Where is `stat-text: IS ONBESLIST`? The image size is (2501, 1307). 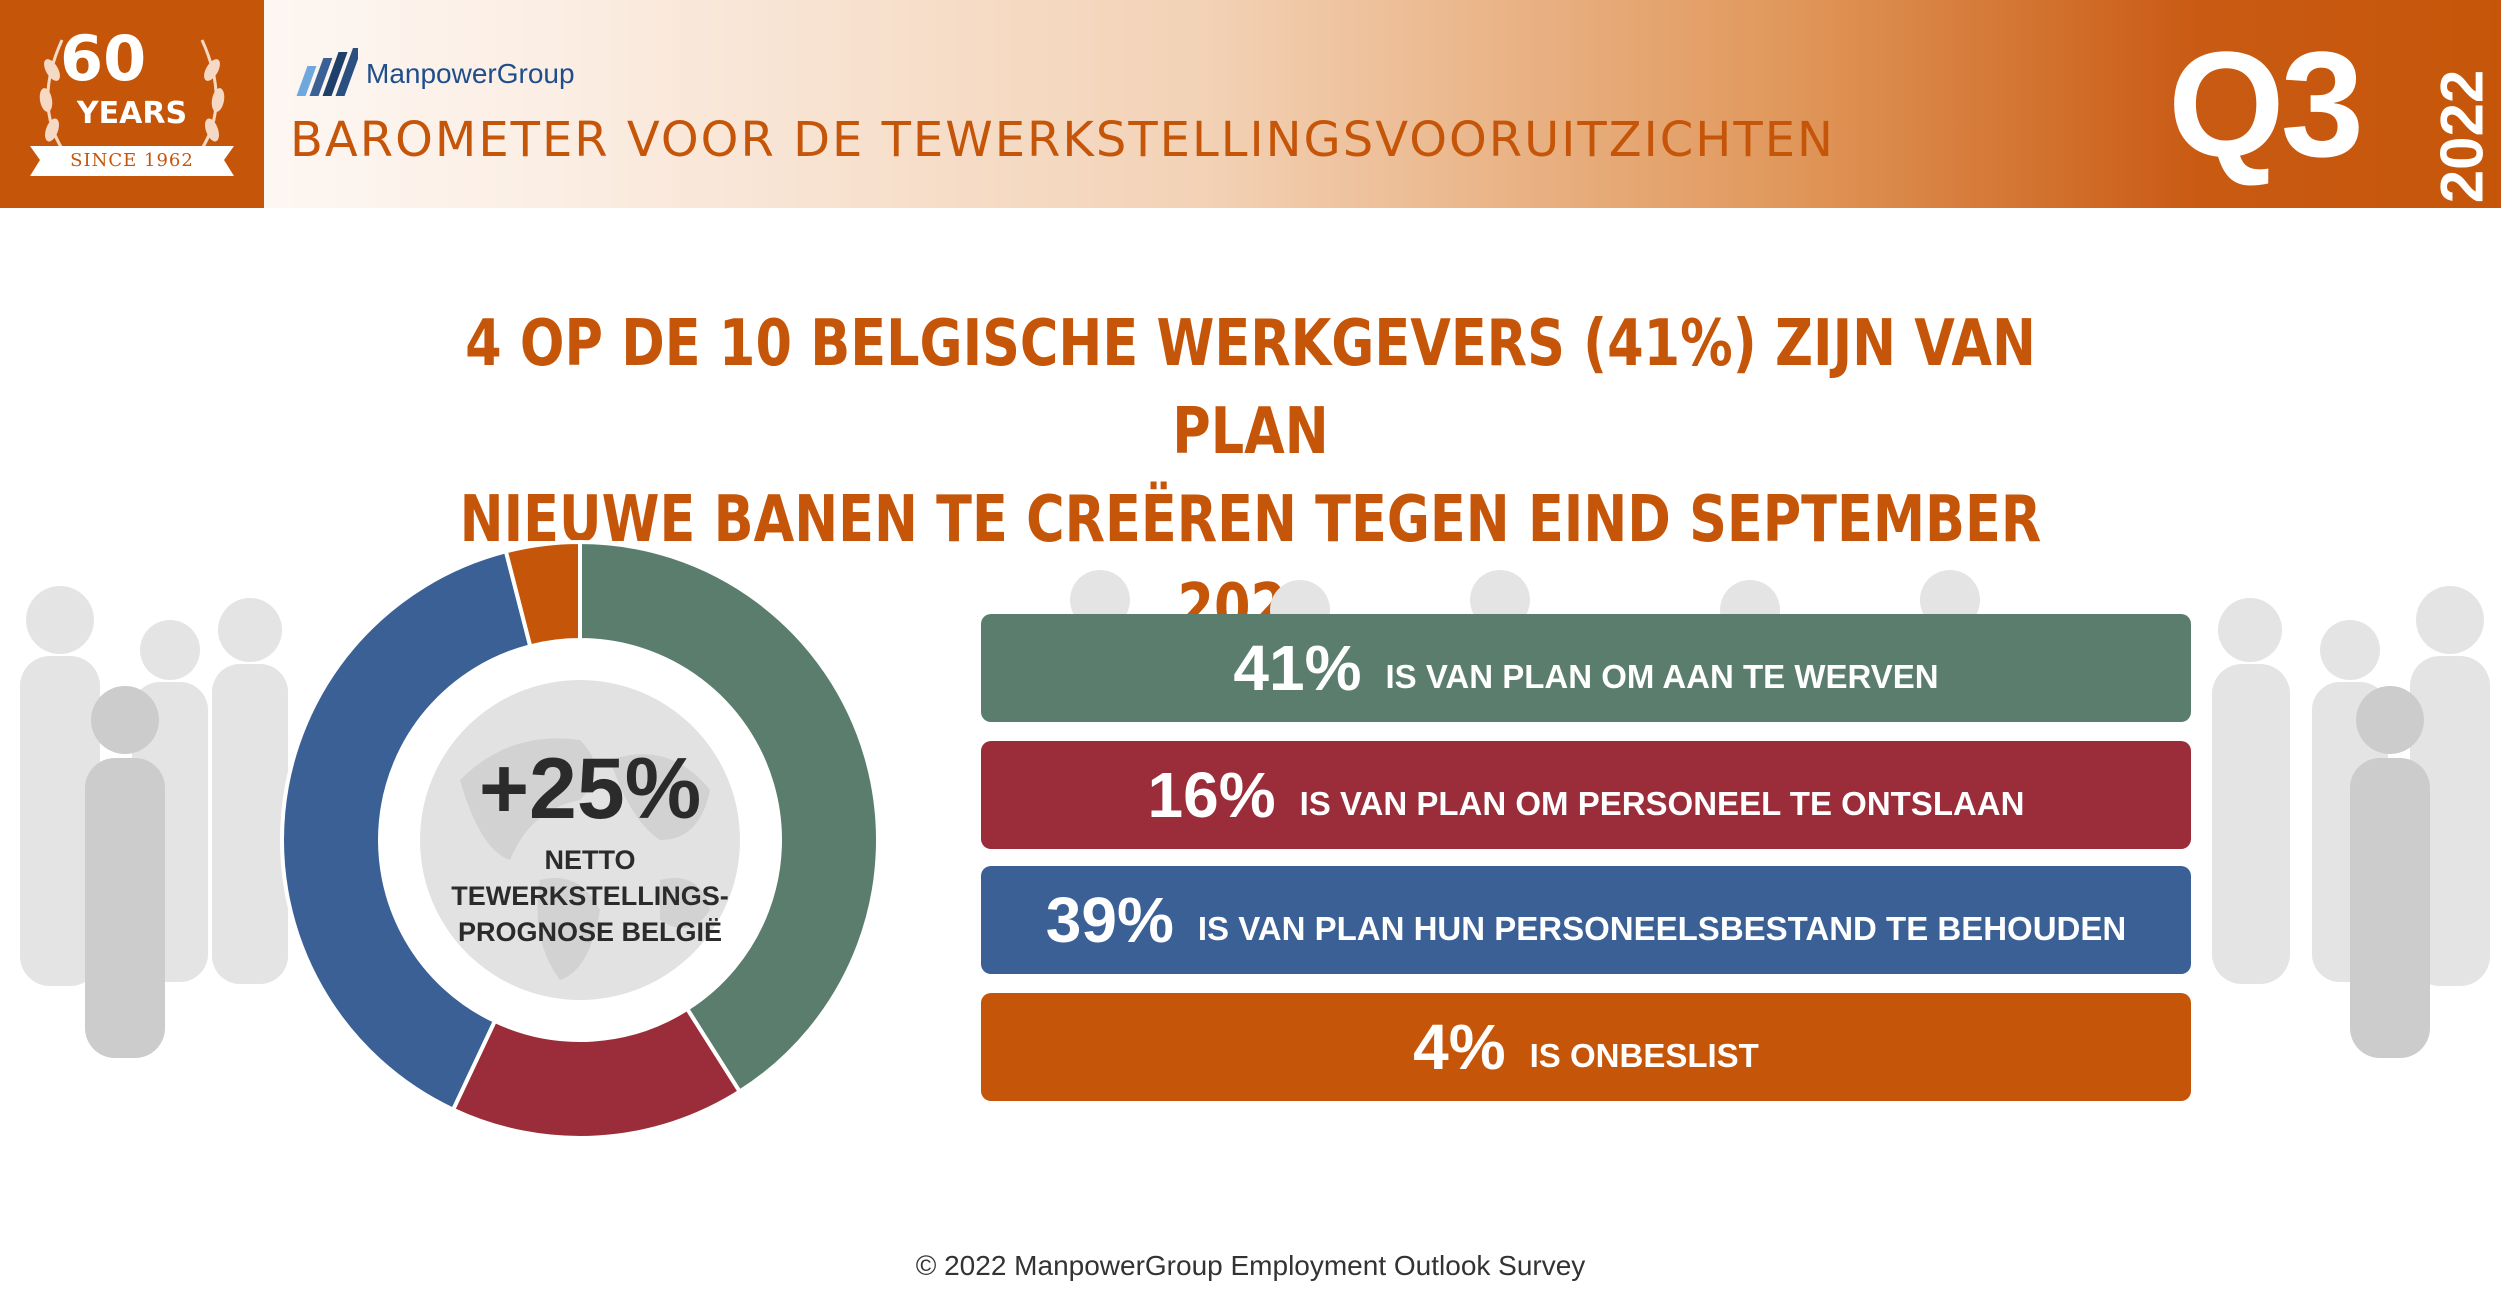
stat-text: IS ONBESLIST is located at coordinates (1644, 1055).